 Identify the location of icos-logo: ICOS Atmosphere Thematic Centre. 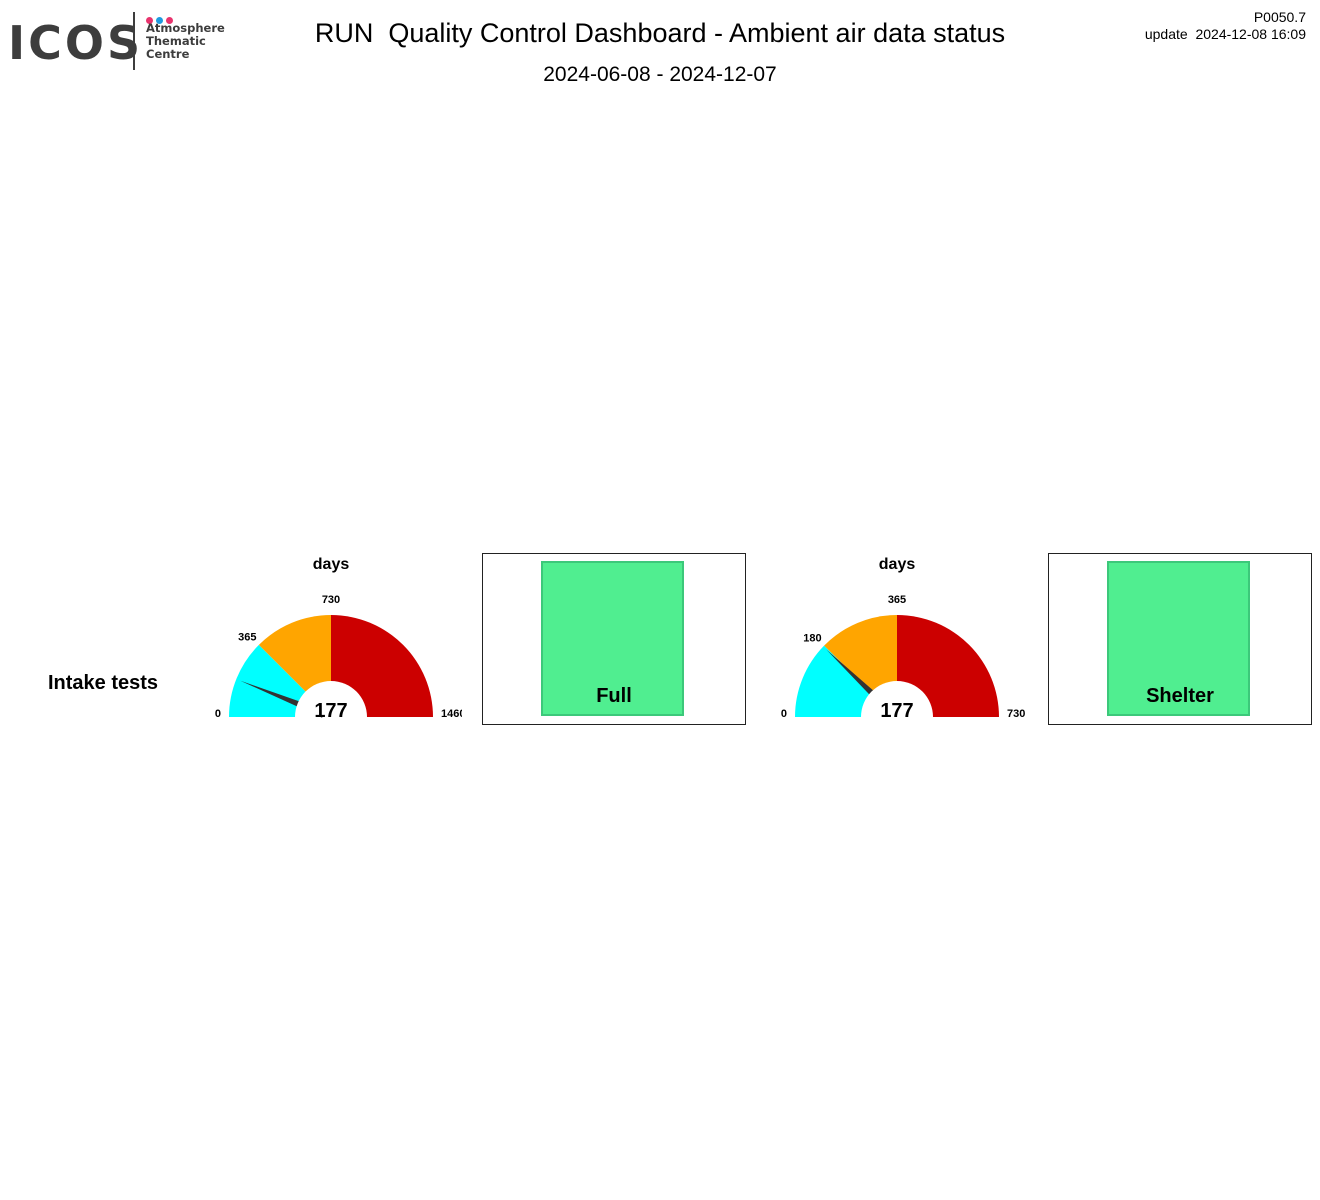
(116, 41).